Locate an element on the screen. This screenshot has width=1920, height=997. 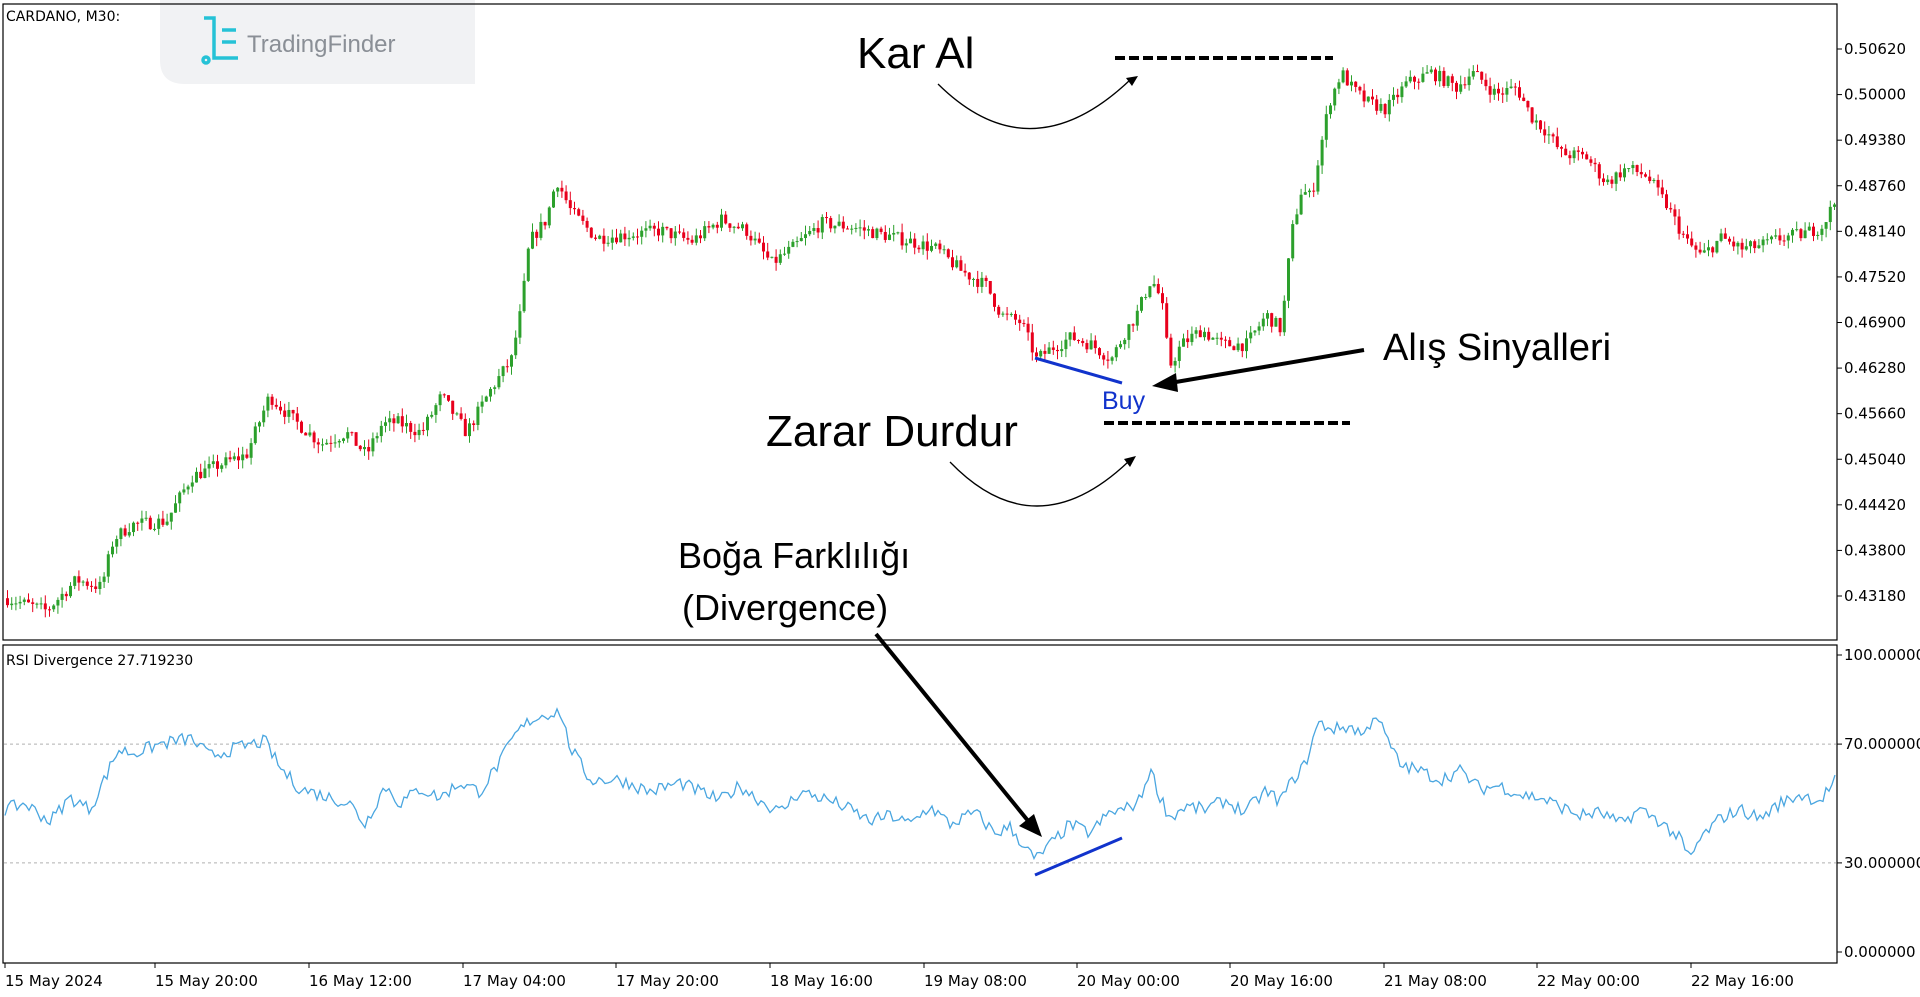
price-tick-label: 0.50000 is located at coordinates (1875, 95).